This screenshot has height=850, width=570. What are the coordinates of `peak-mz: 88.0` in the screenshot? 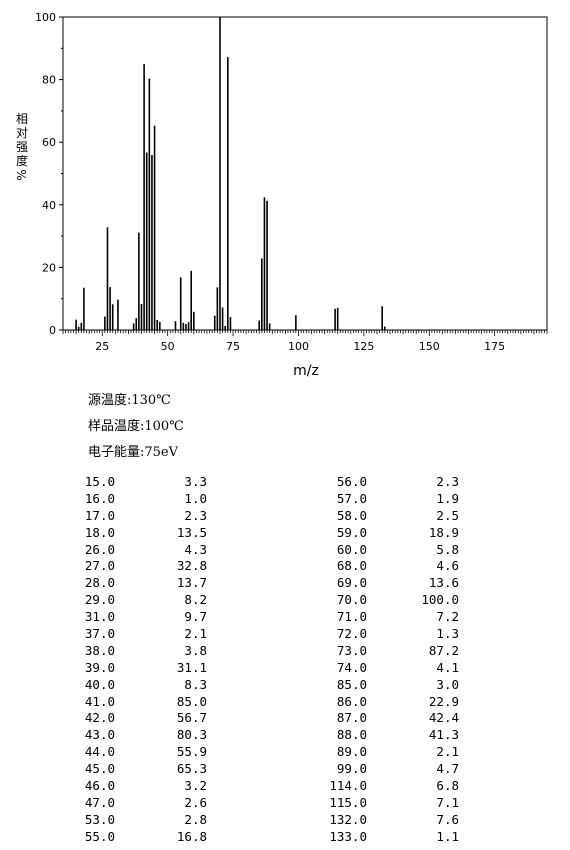 It's located at (351, 735).